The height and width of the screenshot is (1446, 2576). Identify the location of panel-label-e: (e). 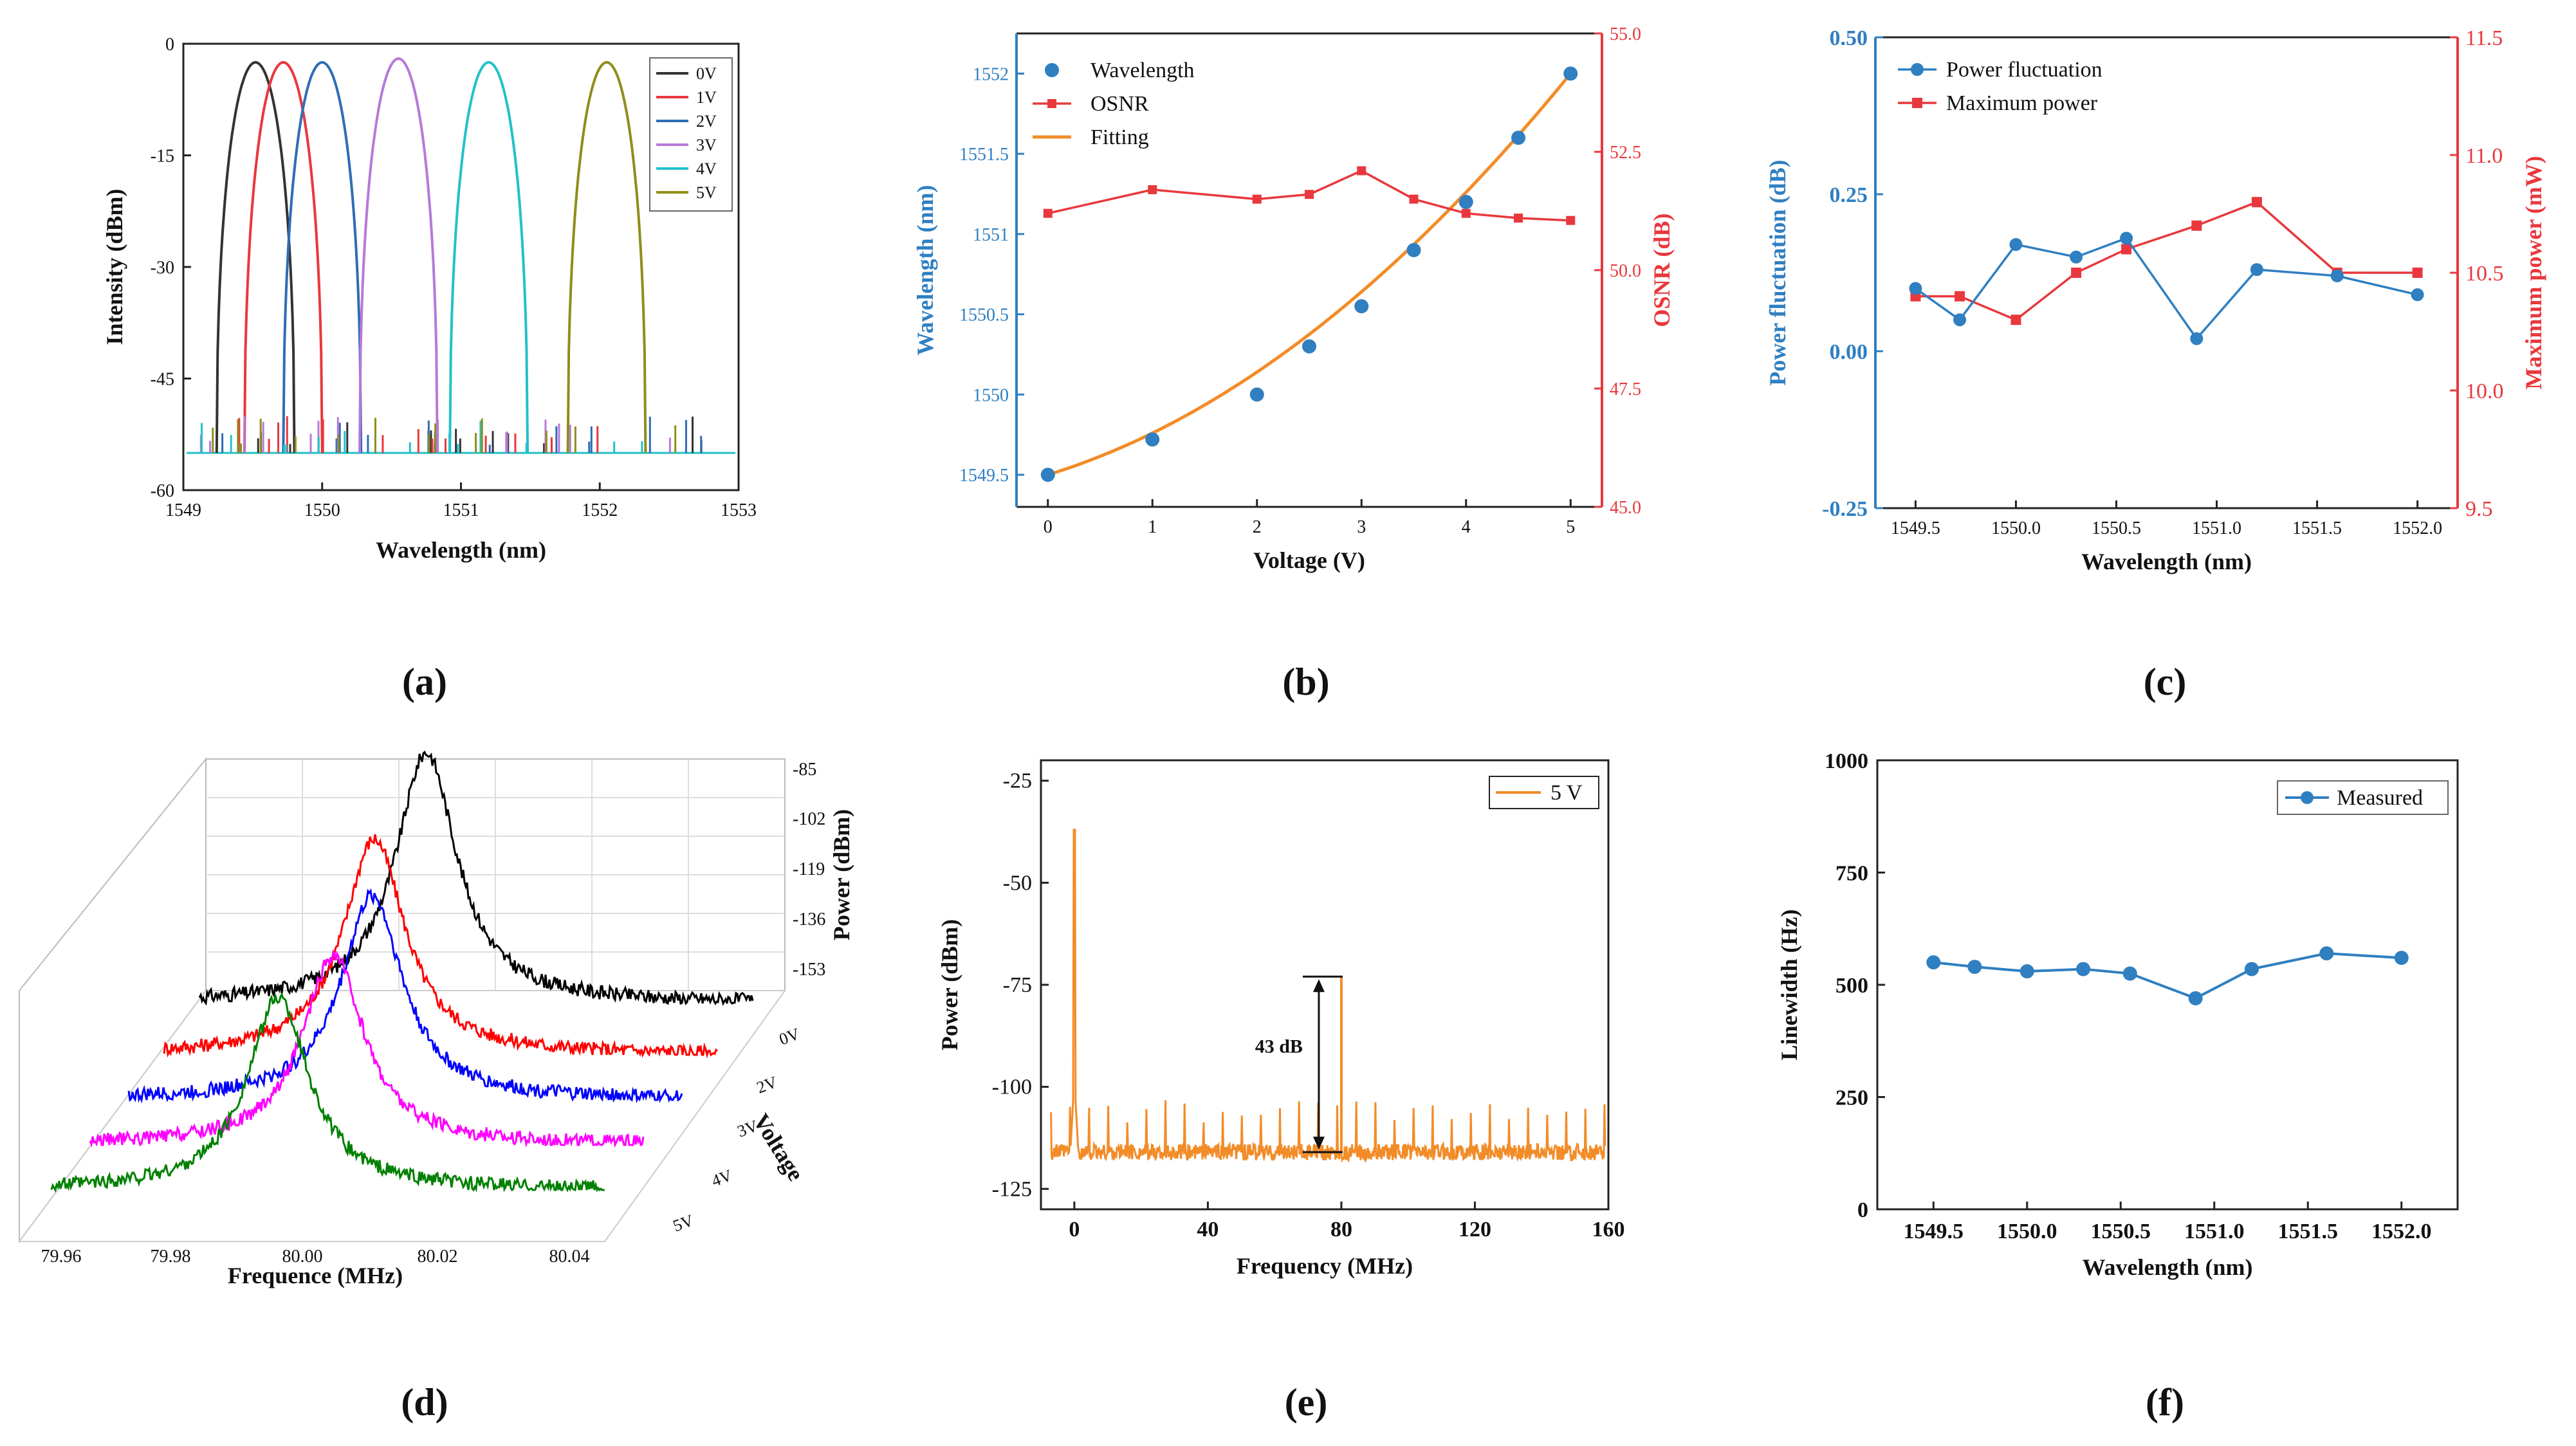
(1306, 1402).